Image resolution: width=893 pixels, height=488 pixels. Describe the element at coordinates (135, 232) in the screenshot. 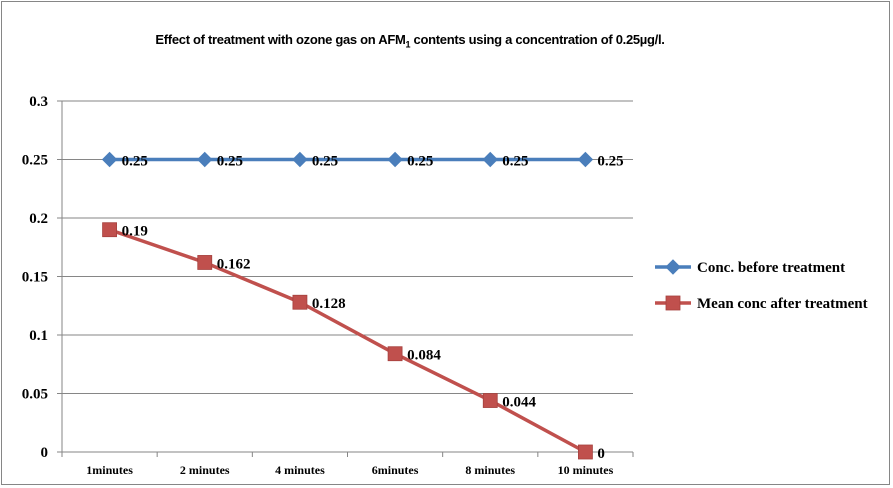

I see `data-label: 0.19` at that location.